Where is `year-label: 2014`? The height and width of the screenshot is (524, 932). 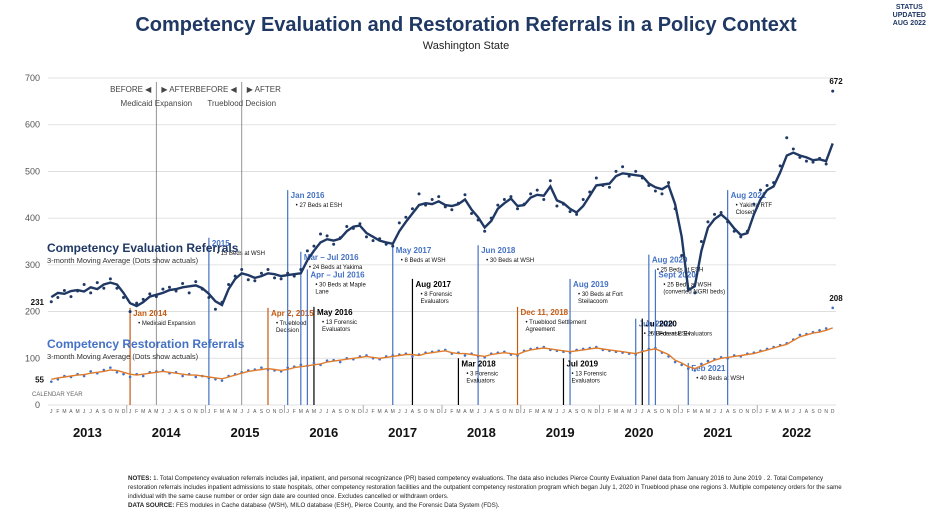 year-label: 2014 is located at coordinates (167, 432).